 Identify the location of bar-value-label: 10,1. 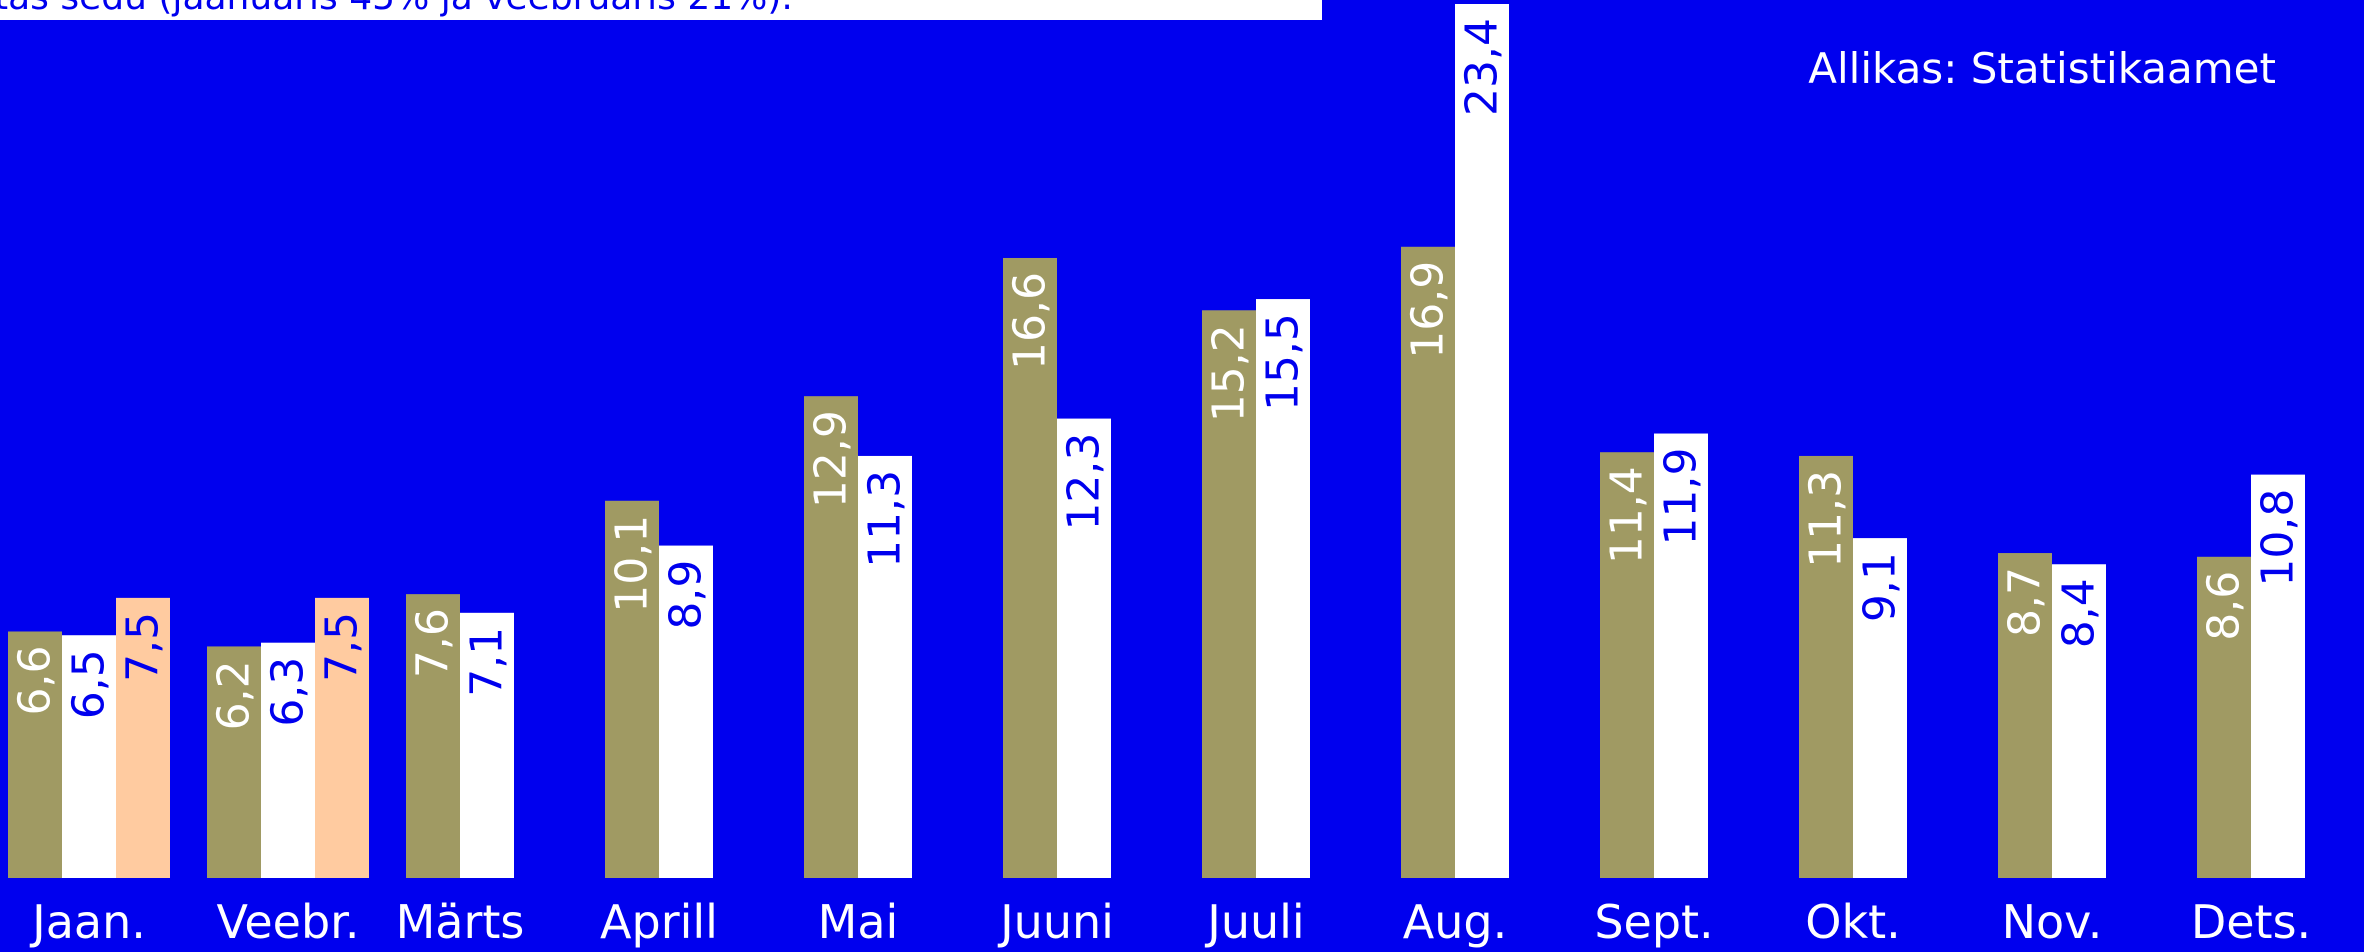
(632, 564).